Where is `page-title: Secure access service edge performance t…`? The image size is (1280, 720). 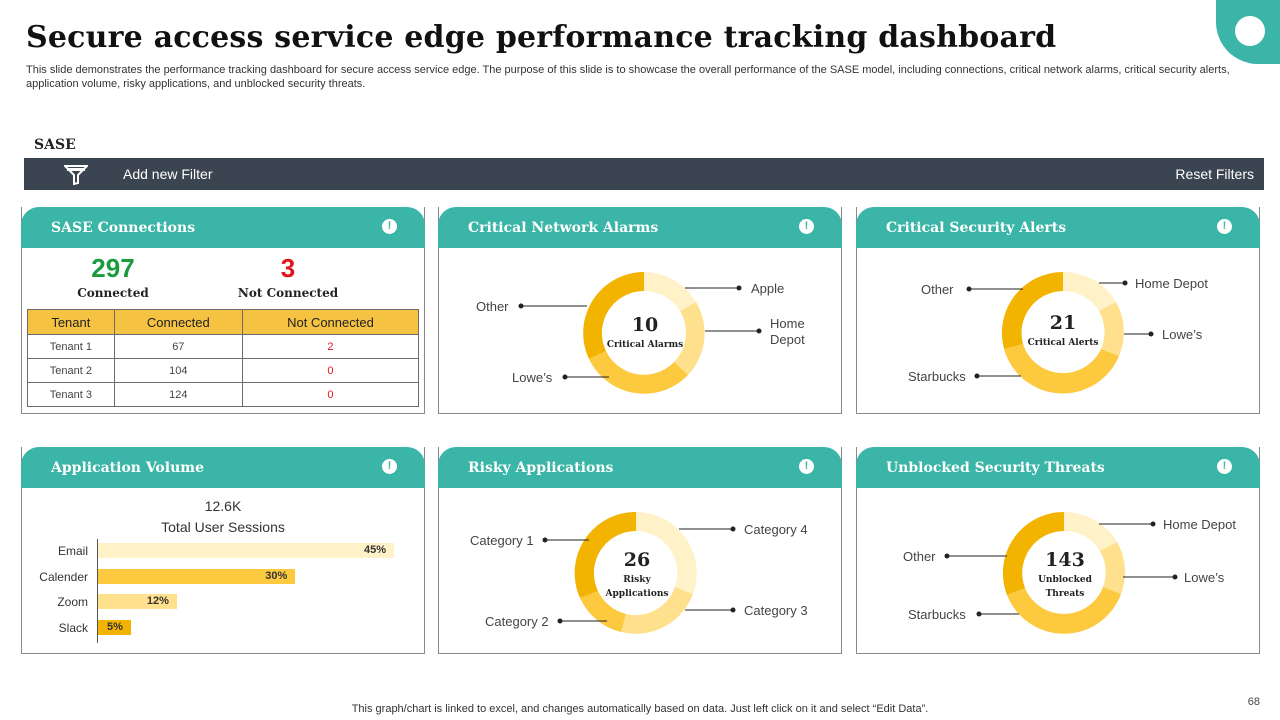
page-title: Secure access service edge performance t… is located at coordinates (541, 37).